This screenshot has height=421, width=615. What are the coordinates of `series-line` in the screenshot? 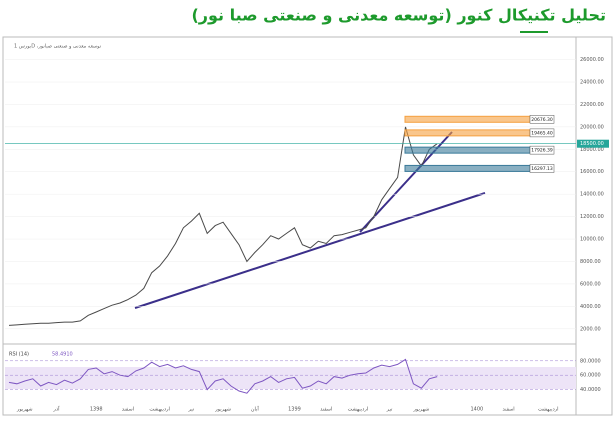 It's located at (223, 376).